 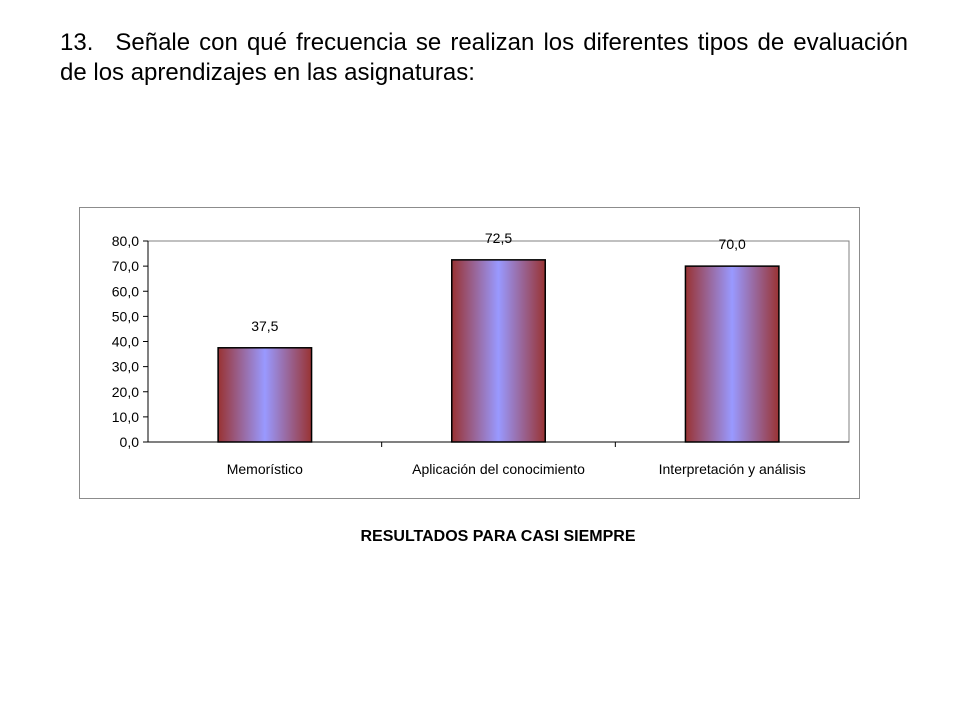 I want to click on chart-caption-text: RESULTADOS PARA CASI SIEMPRE, so click(x=498, y=536).